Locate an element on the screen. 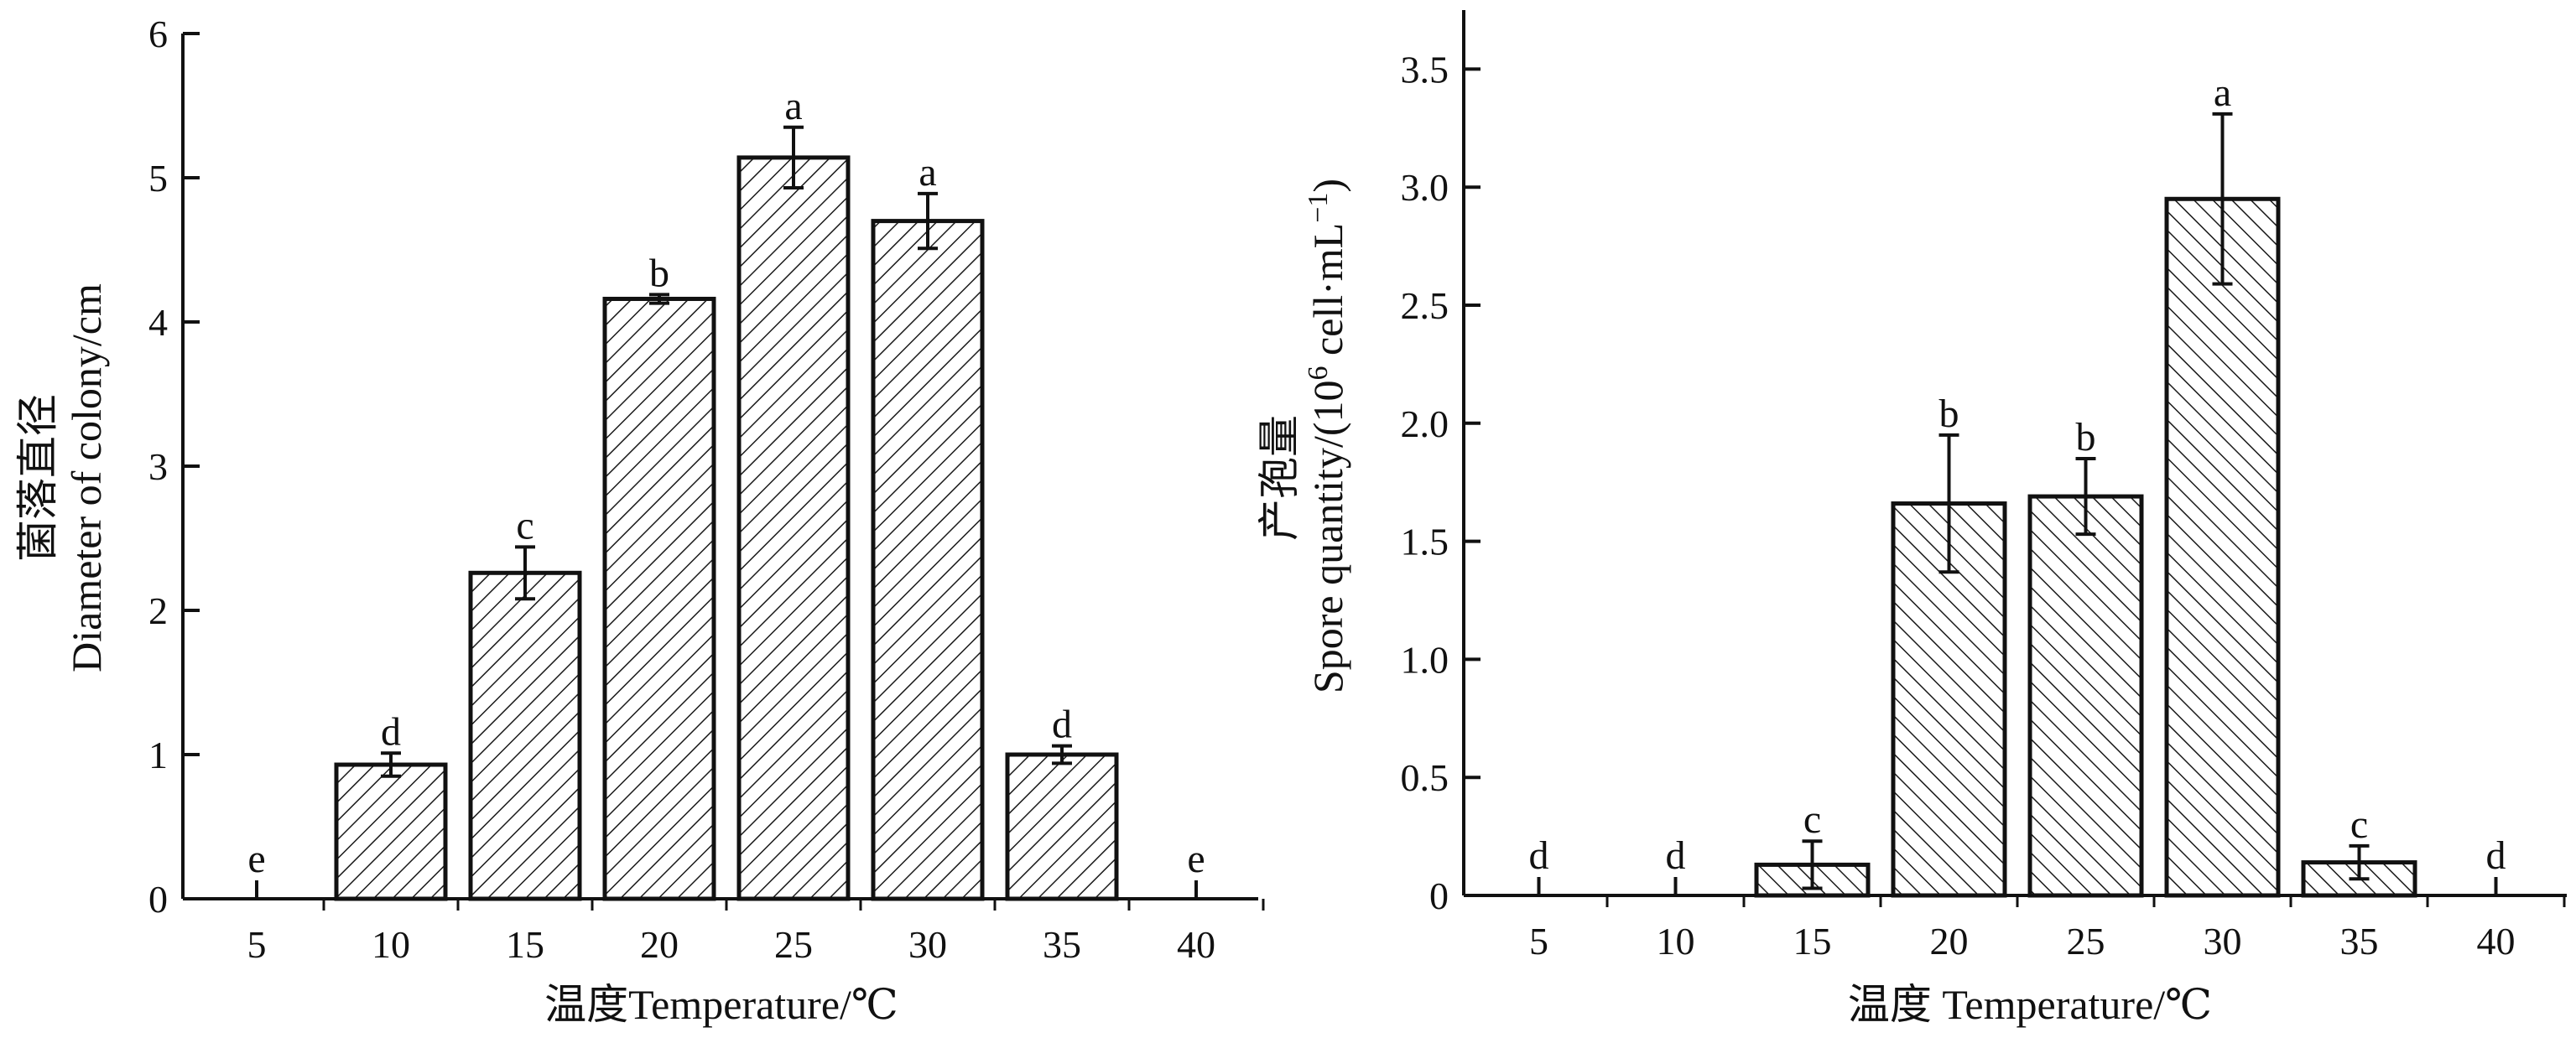  right-y-axis: 0 0.5 1.0 1.5 2.0 2.5 3.0 3.5 is located at coordinates (1441, 464).